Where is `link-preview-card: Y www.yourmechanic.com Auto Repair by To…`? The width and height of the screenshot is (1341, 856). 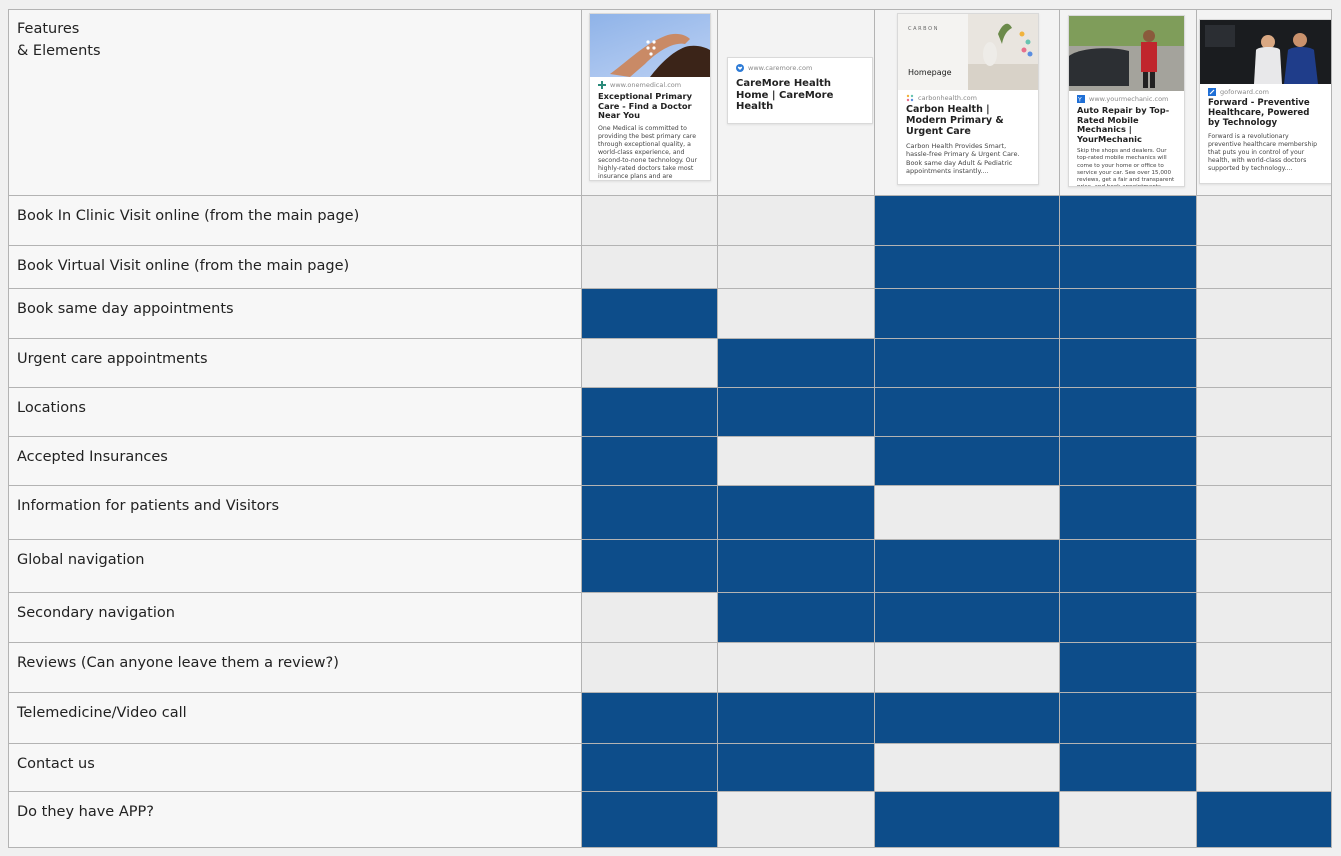 link-preview-card: Y www.yourmechanic.com Auto Repair by To… is located at coordinates (1126, 101).